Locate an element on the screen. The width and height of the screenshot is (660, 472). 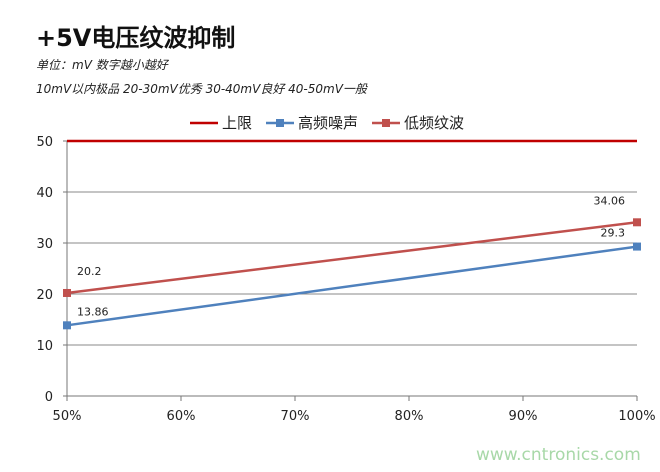
legend-item-hf-noise: 高频噪声 is located at coordinates (312, 122).